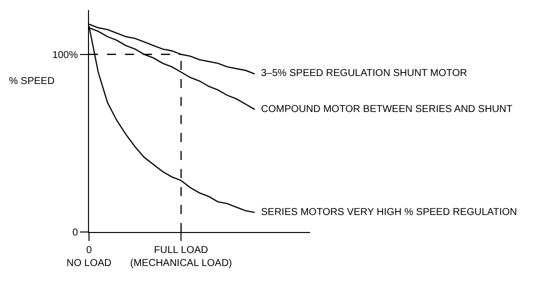 The height and width of the screenshot is (282, 548). What do you see at coordinates (387, 109) in the screenshot?
I see `series-label: COMPOUND MOTOR BETWEEN SERIES AND SHUNT` at bounding box center [387, 109].